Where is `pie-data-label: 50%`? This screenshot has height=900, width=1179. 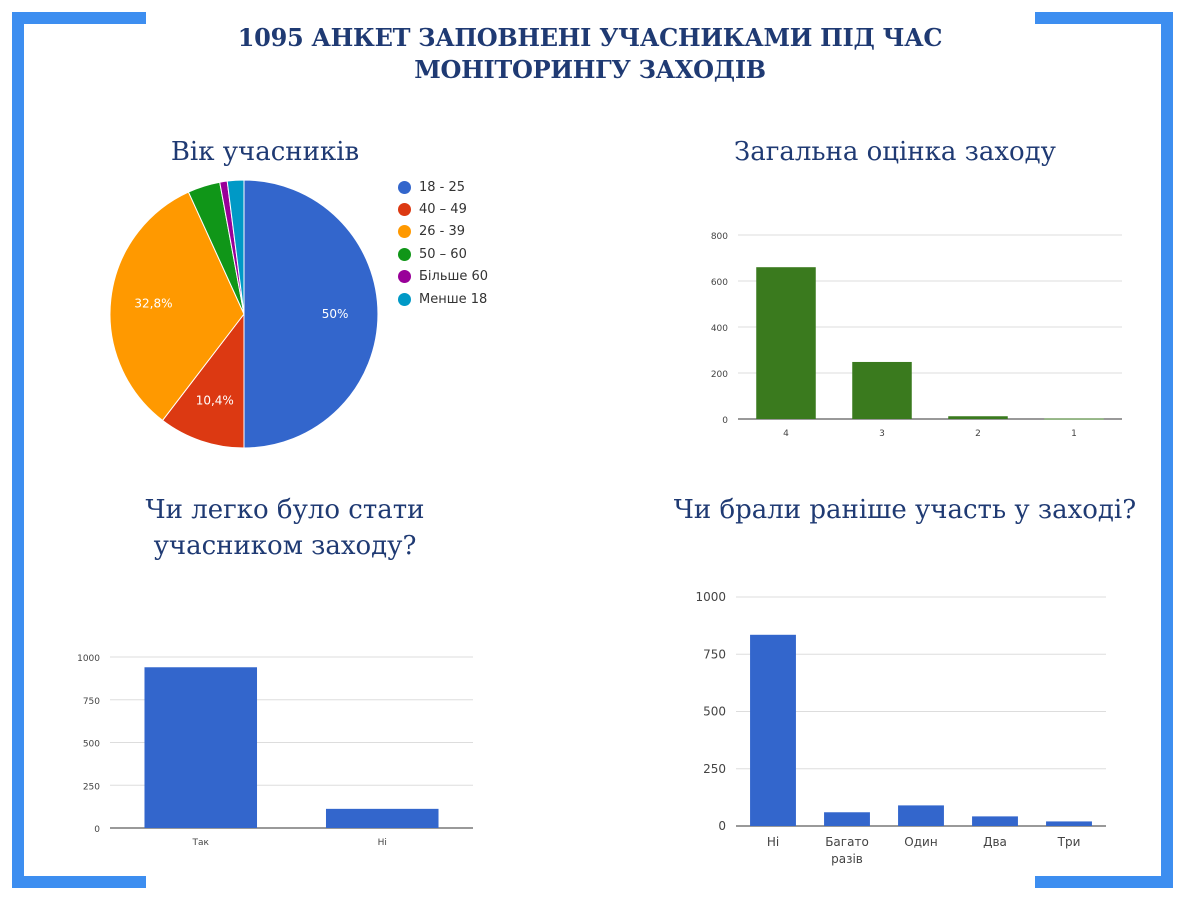 pie-data-label: 50% is located at coordinates (335, 314).